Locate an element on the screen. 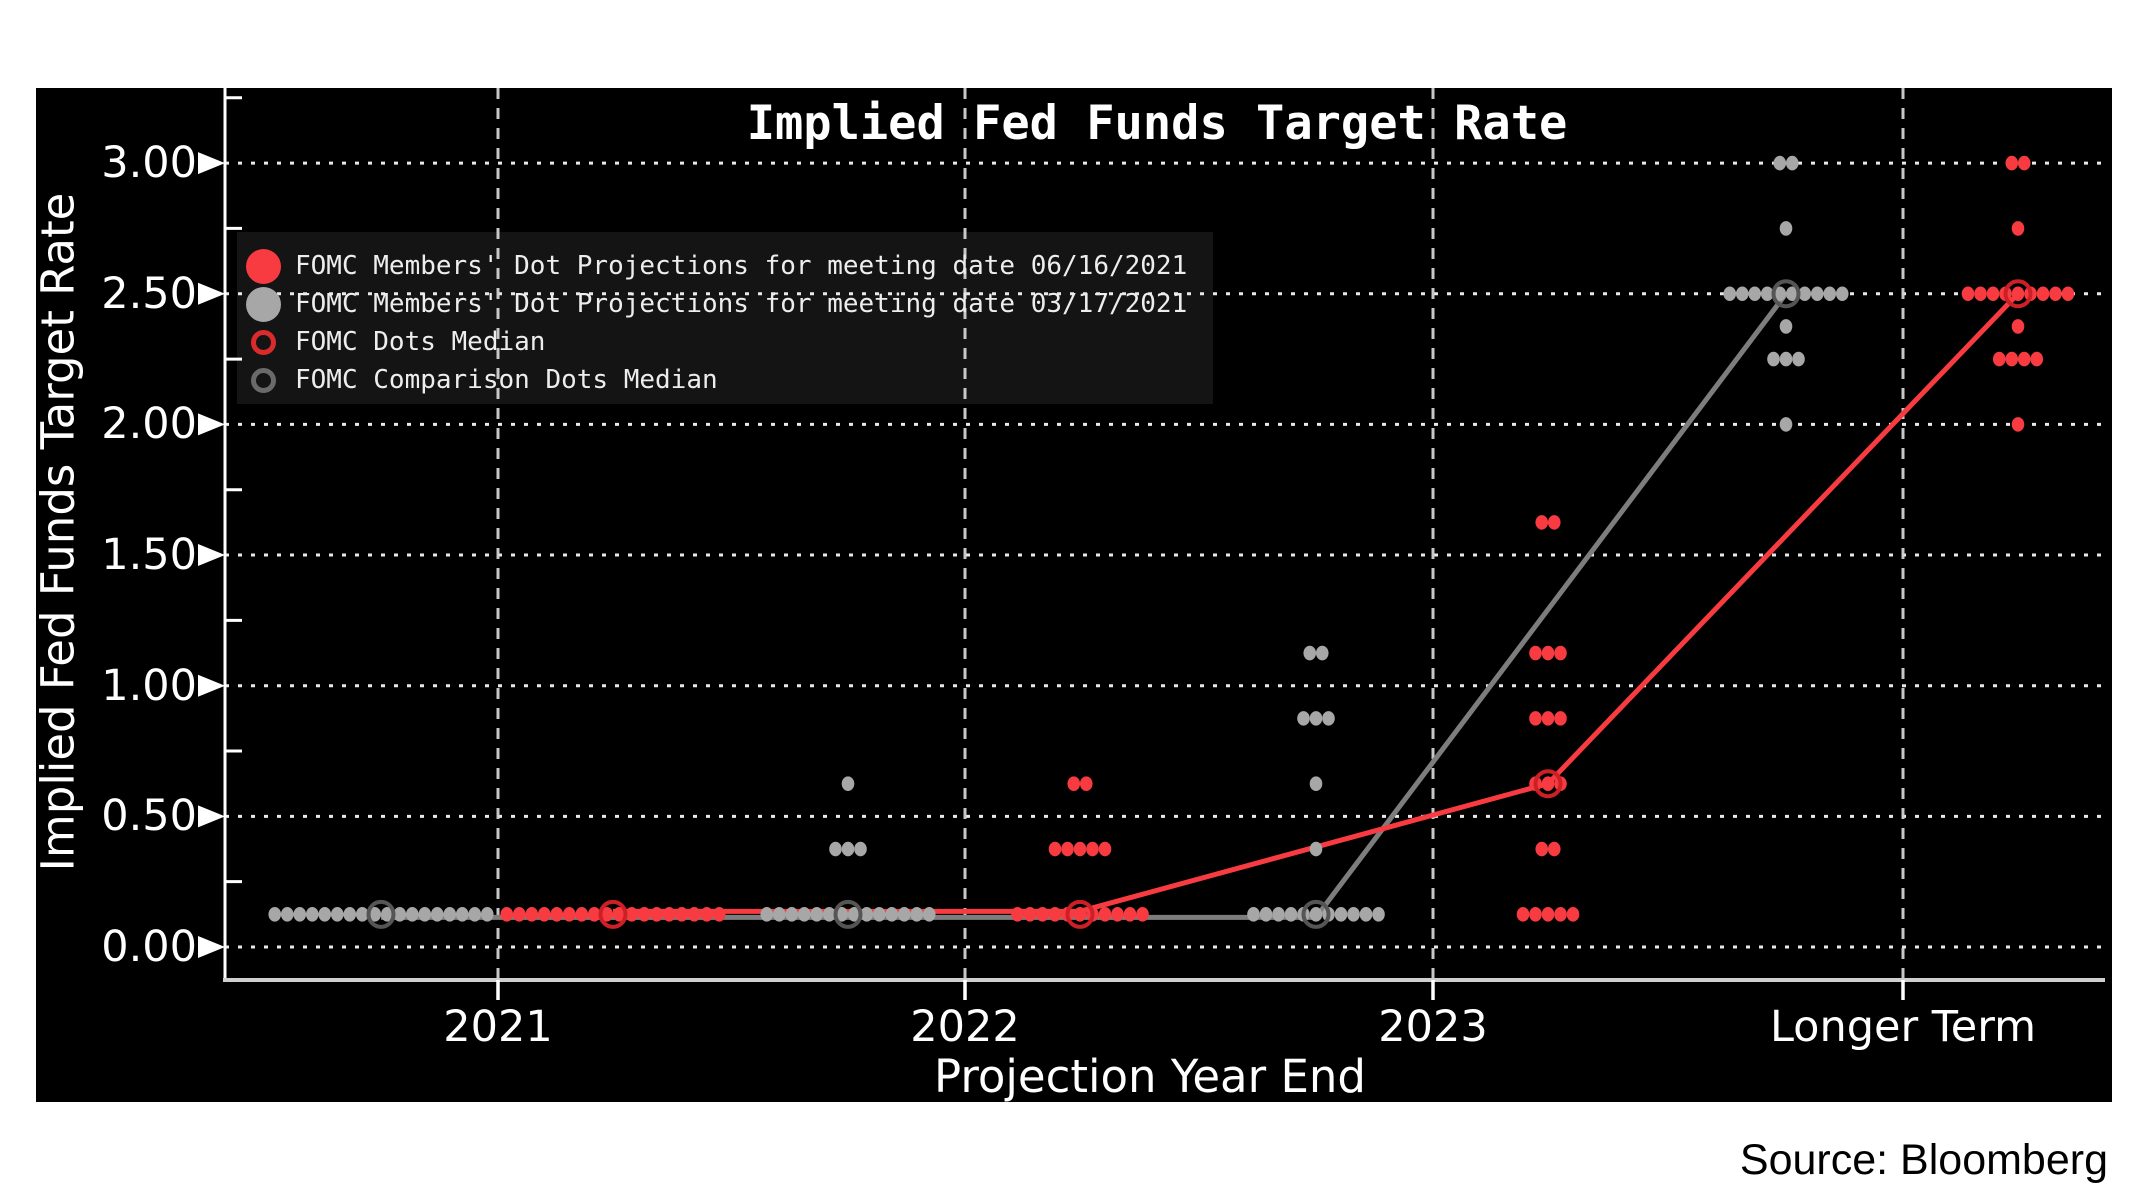  legend-bg is located at coordinates (725, 318).